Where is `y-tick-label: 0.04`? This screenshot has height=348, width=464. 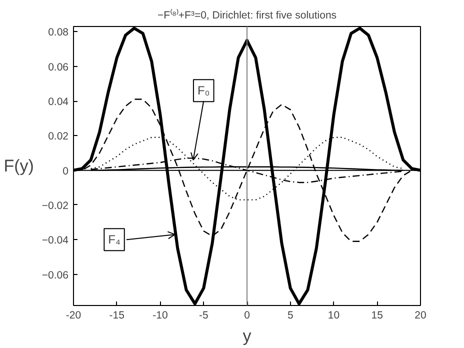 y-tick-label: 0.04 is located at coordinates (58, 102).